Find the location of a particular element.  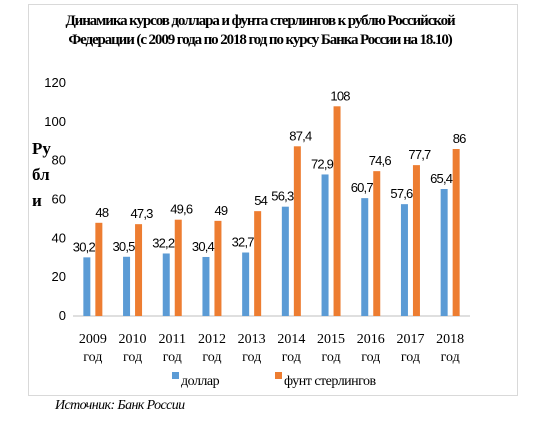

x-tick-label: 2009 год is located at coordinates (93, 348).